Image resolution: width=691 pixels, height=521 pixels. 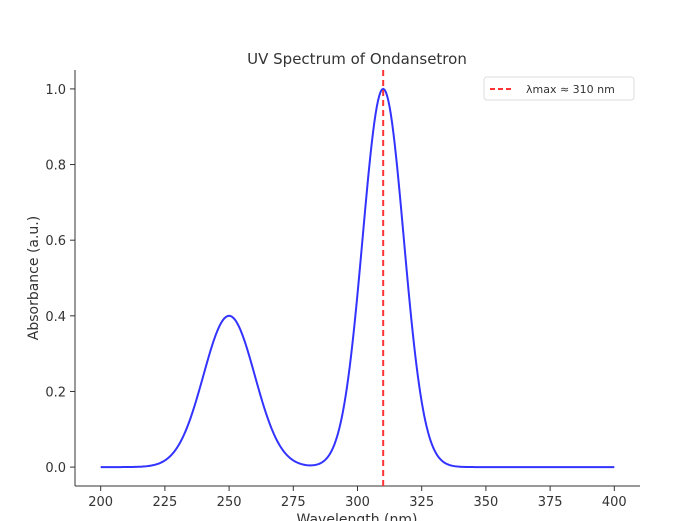 What do you see at coordinates (357, 59) in the screenshot?
I see `chart-title: UV Spectrum of Ondansetron` at bounding box center [357, 59].